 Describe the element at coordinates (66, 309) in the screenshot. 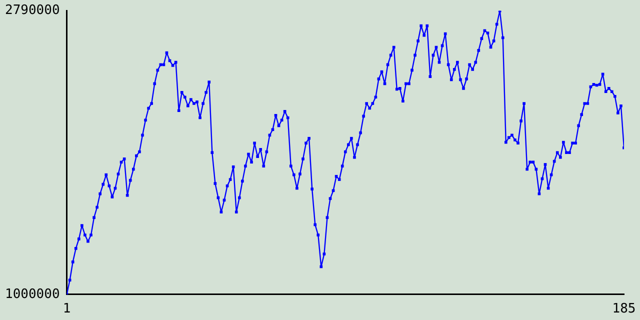

I see `x-tick-label: 1` at that location.